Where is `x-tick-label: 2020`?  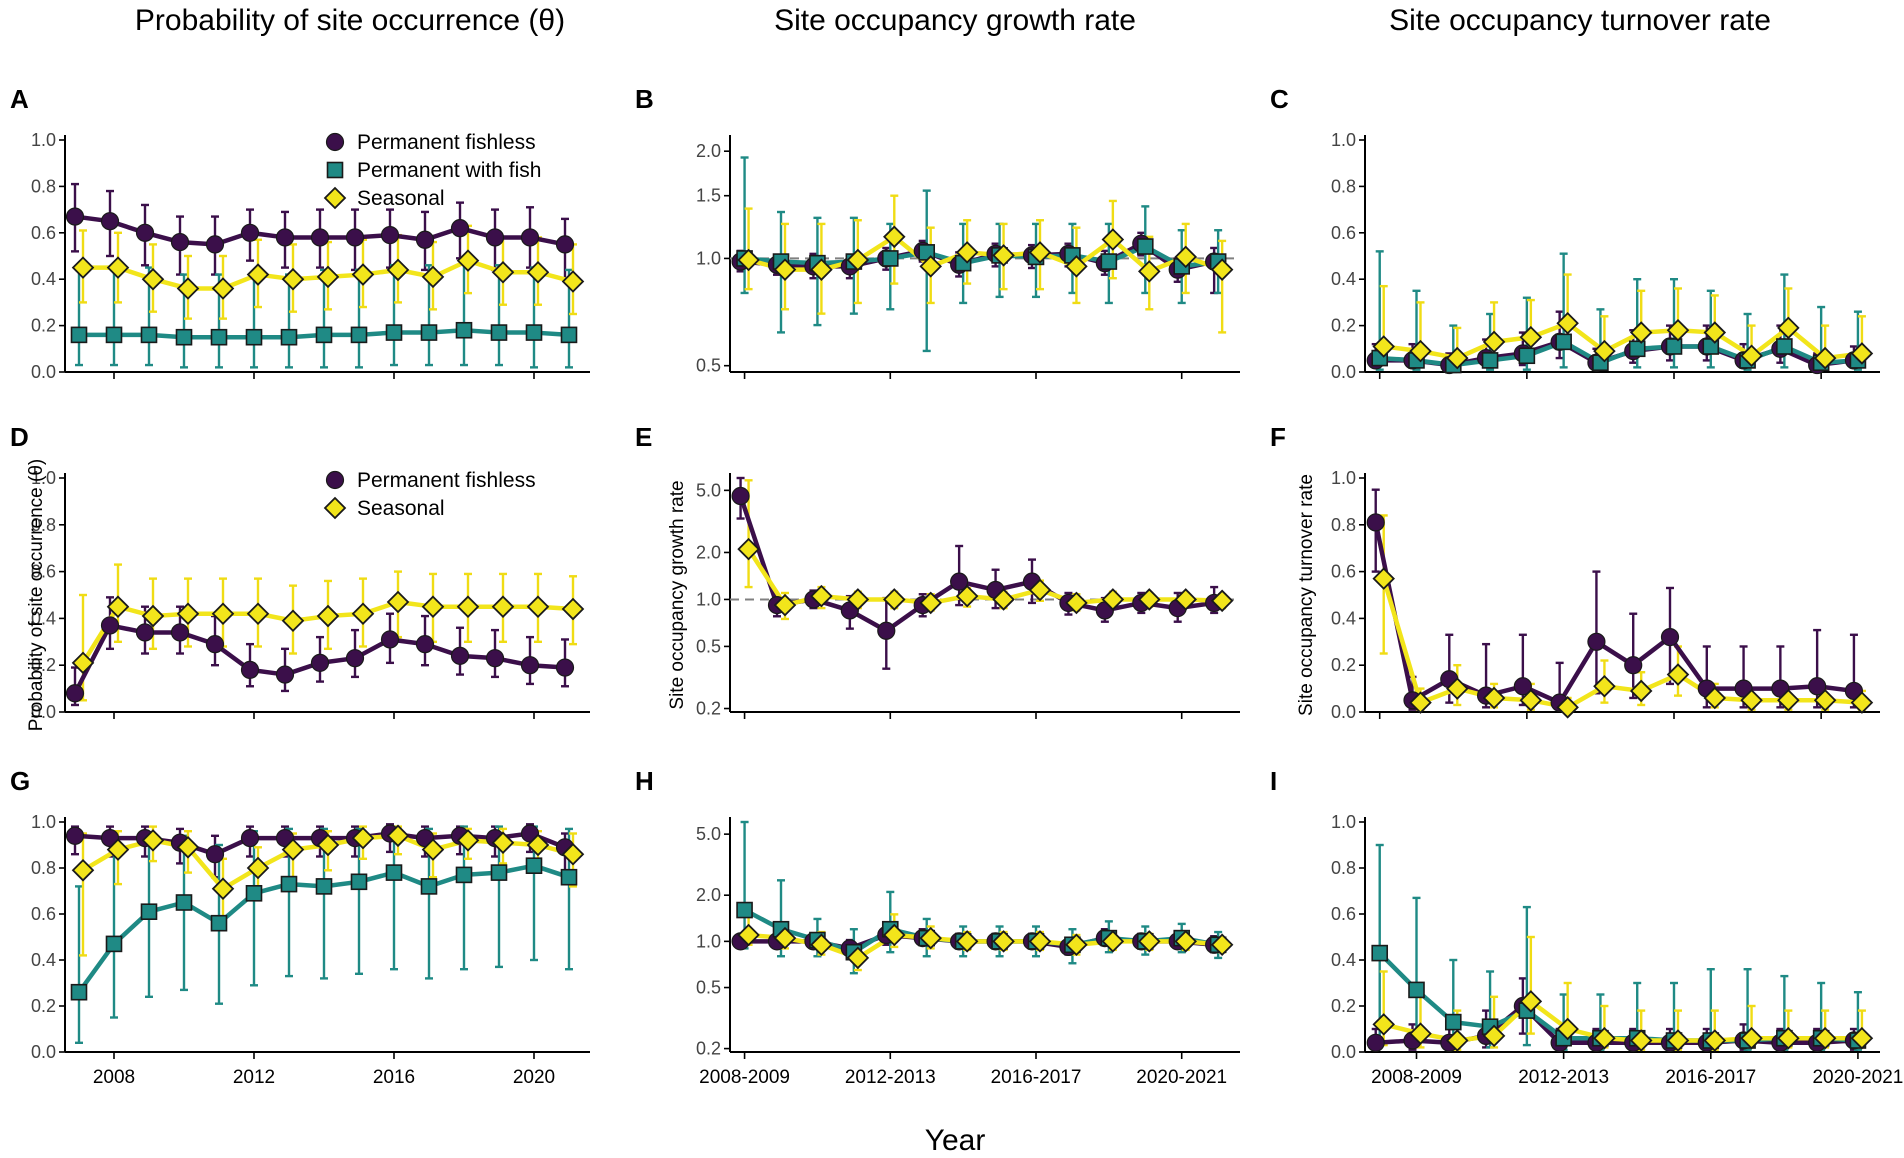
x-tick-label: 2020 is located at coordinates (534, 1077).